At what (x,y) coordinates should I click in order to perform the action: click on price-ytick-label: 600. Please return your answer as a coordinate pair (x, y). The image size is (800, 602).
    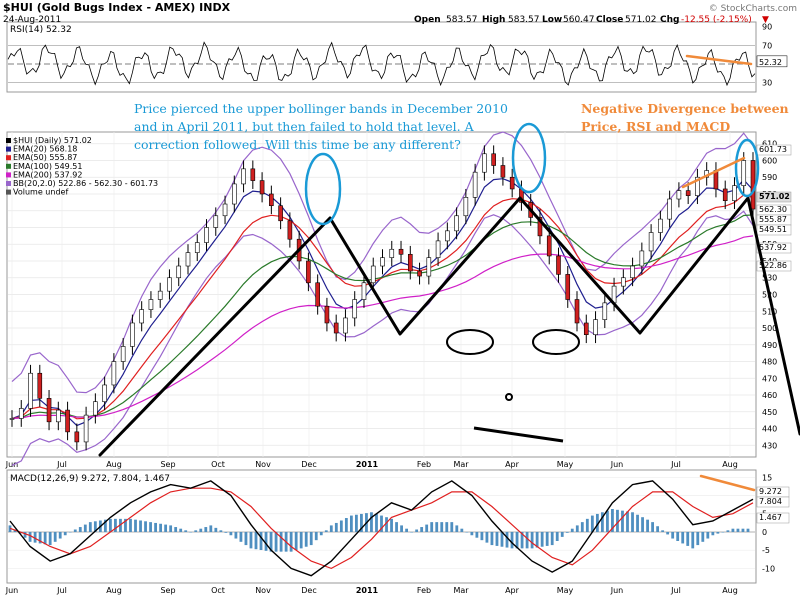
    Looking at the image, I should click on (769, 160).